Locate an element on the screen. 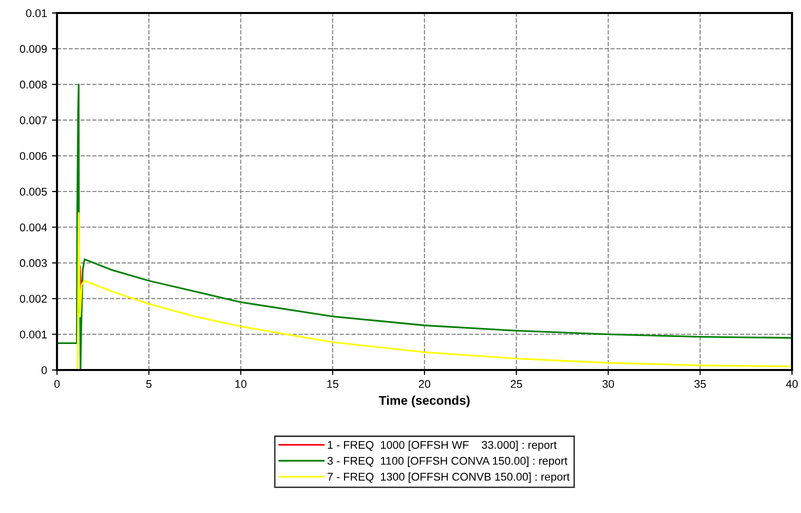  y-tick-label: 0.001 is located at coordinates (33, 334).